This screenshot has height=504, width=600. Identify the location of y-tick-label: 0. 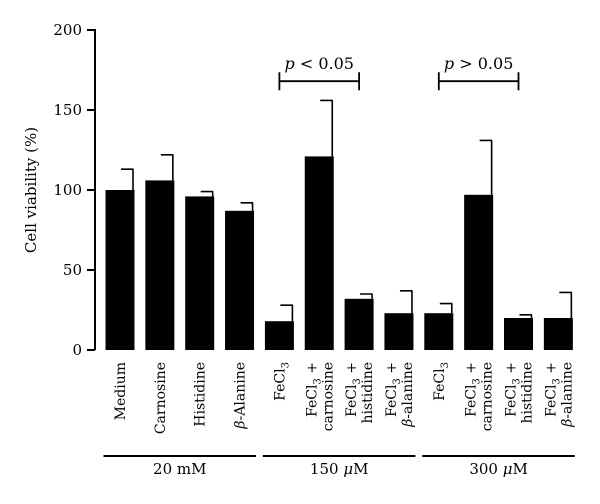
(77, 350).